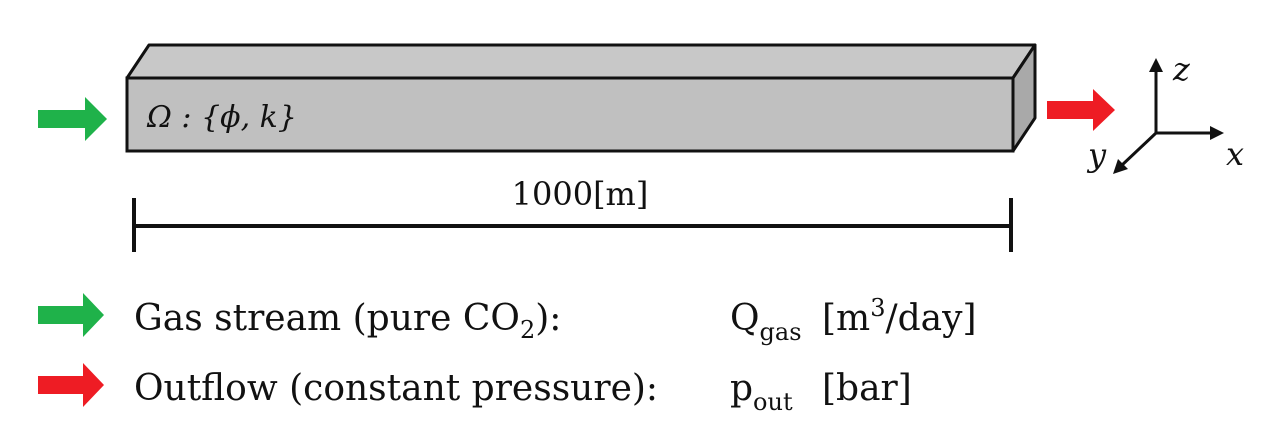 Image resolution: width=1287 pixels, height=426 pixels. I want to click on coordinate-axes, so click(1168, 116).